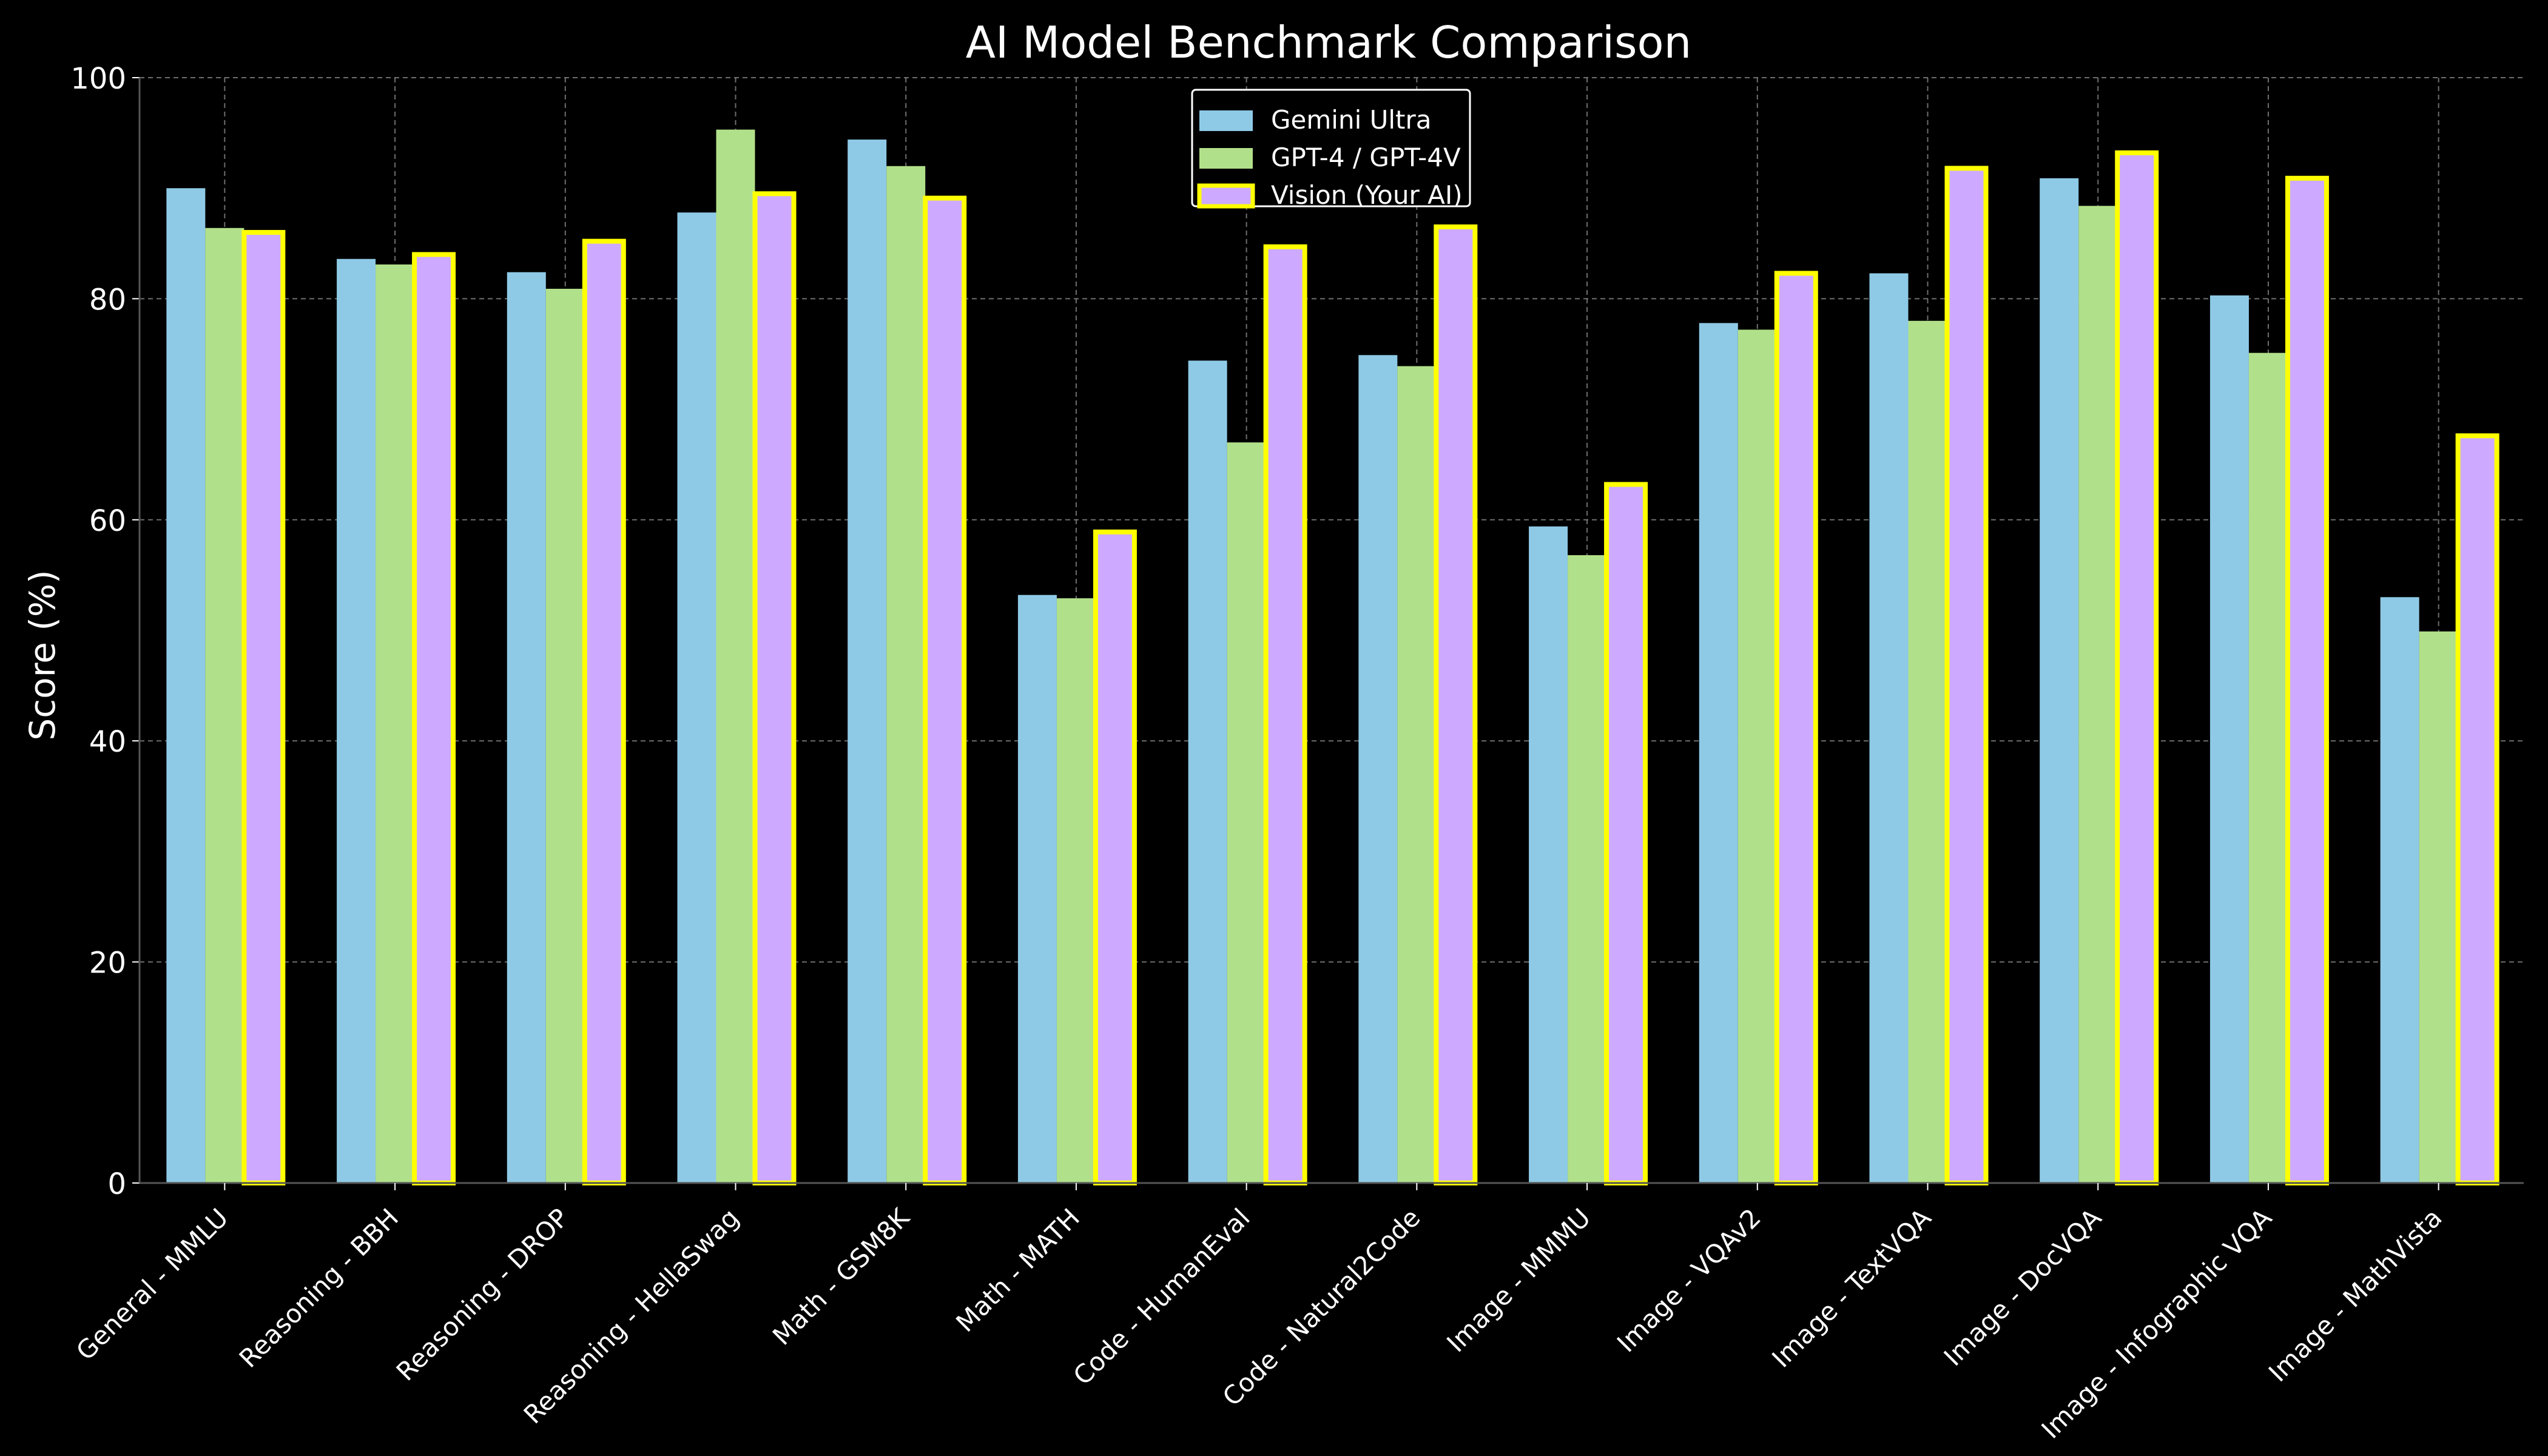 Image resolution: width=2548 pixels, height=1456 pixels. Describe the element at coordinates (1226, 120) in the screenshot. I see `legend-swatch-gemini-ultra` at that location.